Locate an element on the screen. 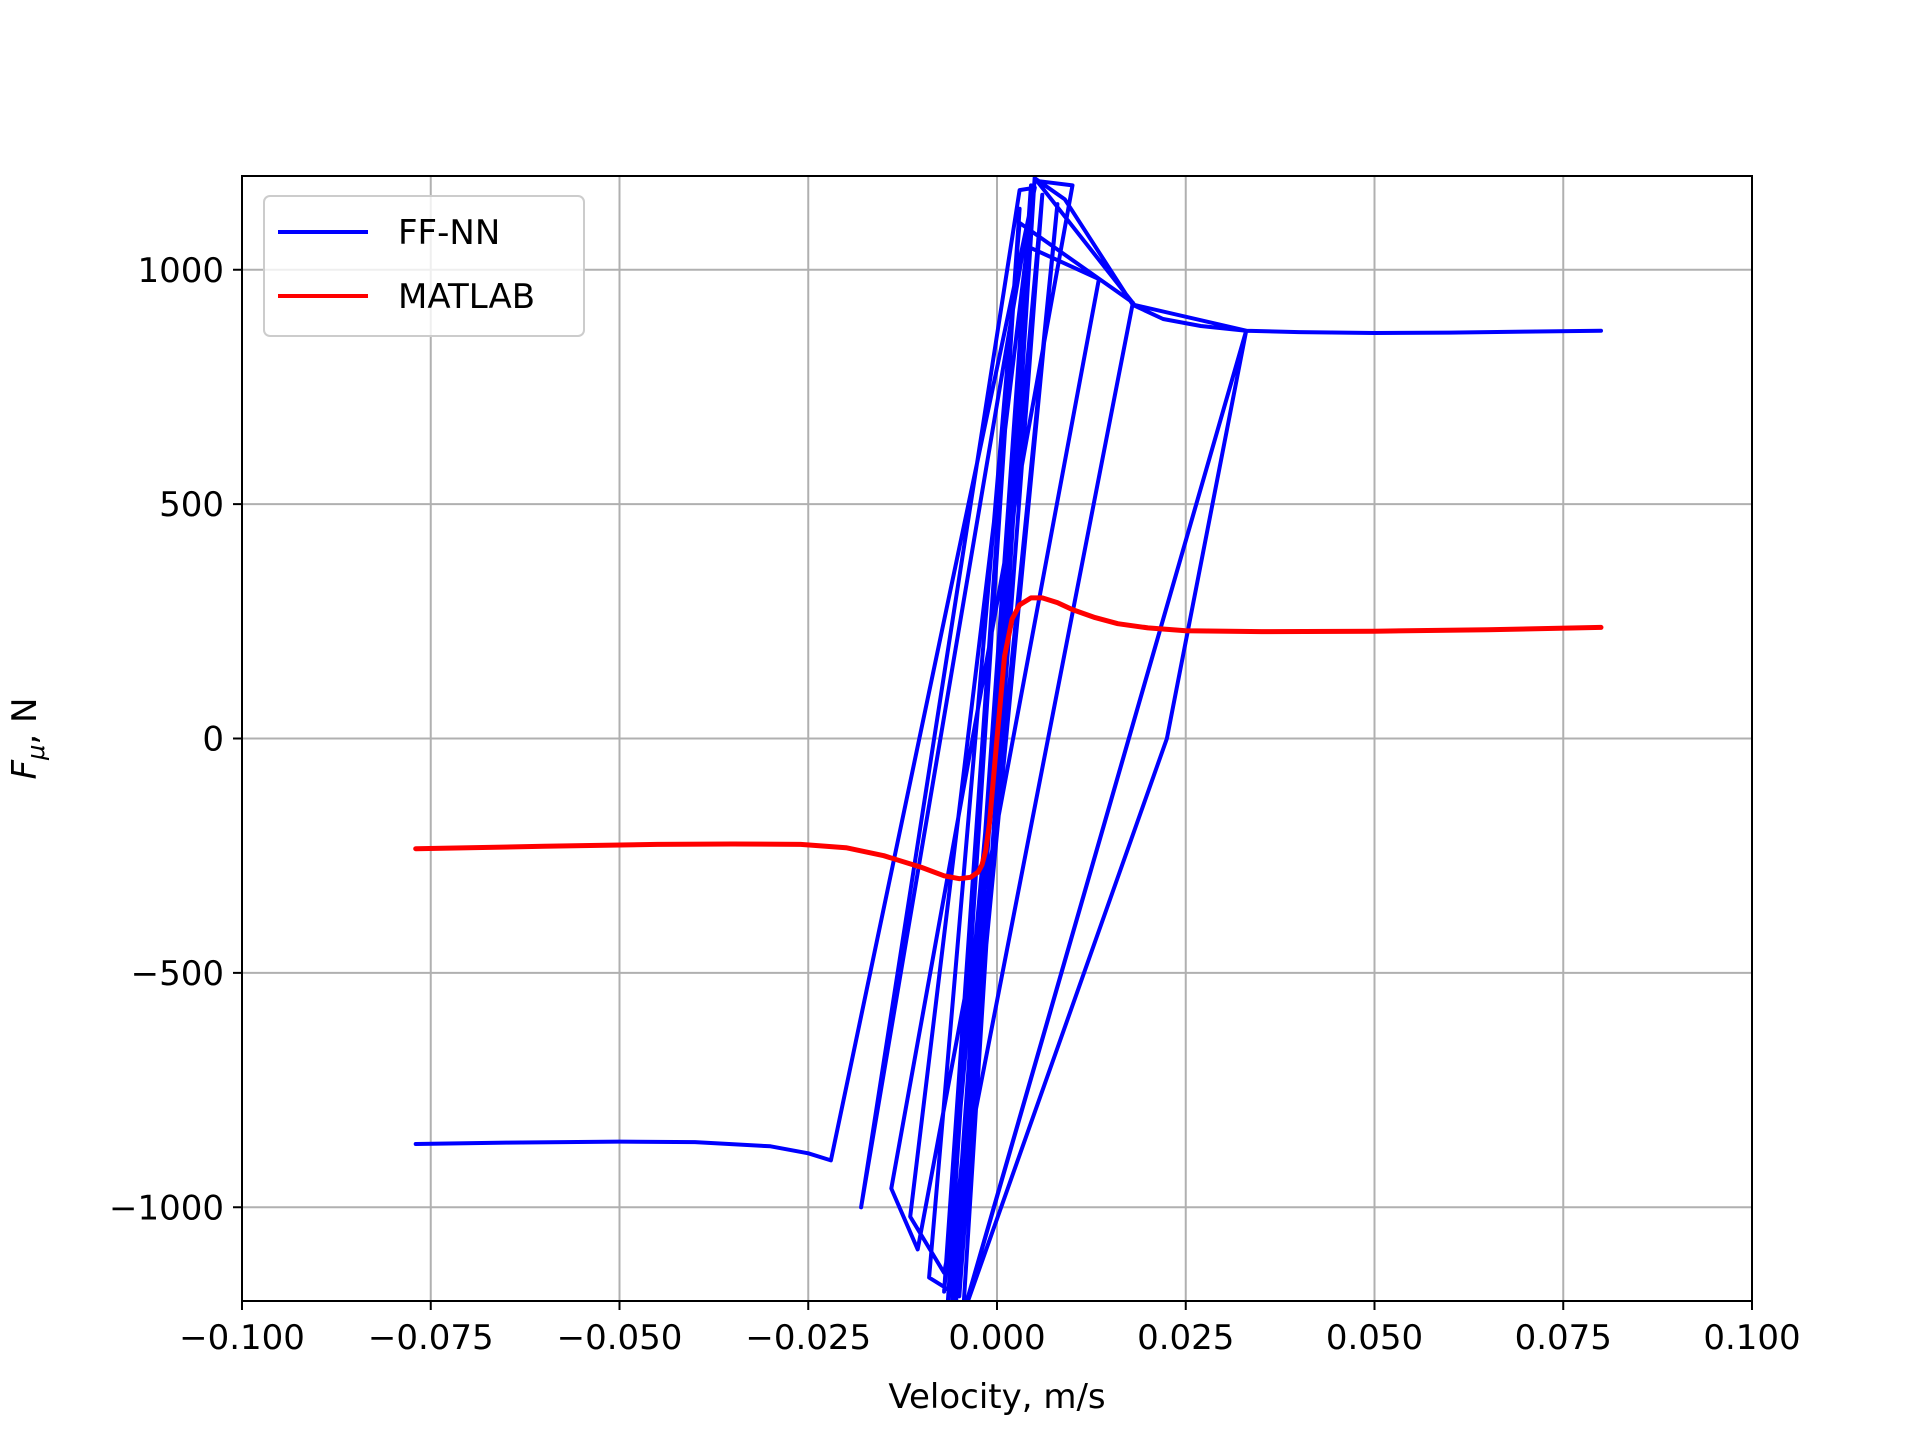 The height and width of the screenshot is (1440, 1920). y-axis-title-sub: μ is located at coordinates (36, 753).